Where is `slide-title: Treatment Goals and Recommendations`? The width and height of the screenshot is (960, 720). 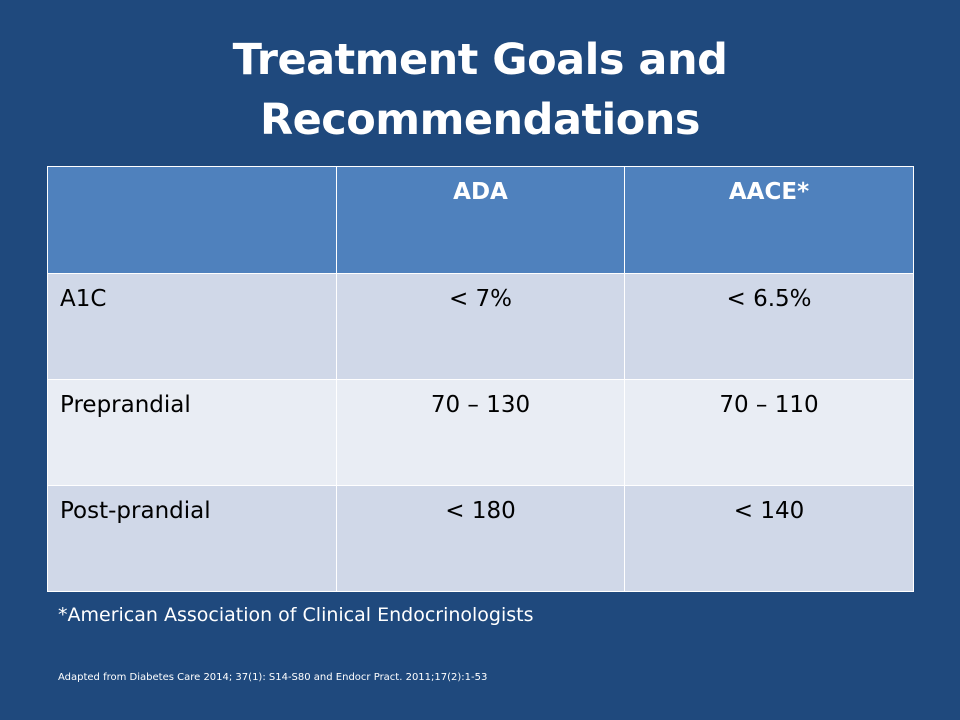 slide-title: Treatment Goals and Recommendations is located at coordinates (480, 90).